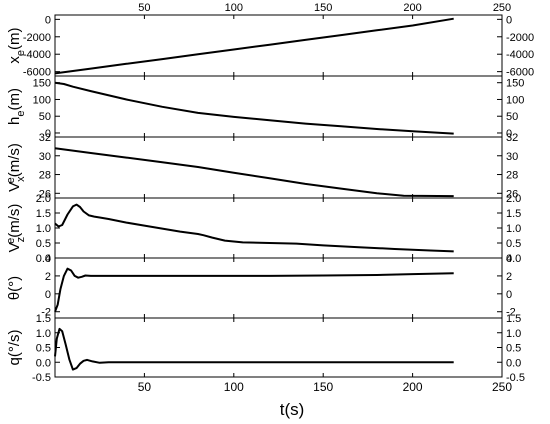 The height and width of the screenshot is (424, 550). I want to click on y-axis-label: θ(°), so click(14, 288).